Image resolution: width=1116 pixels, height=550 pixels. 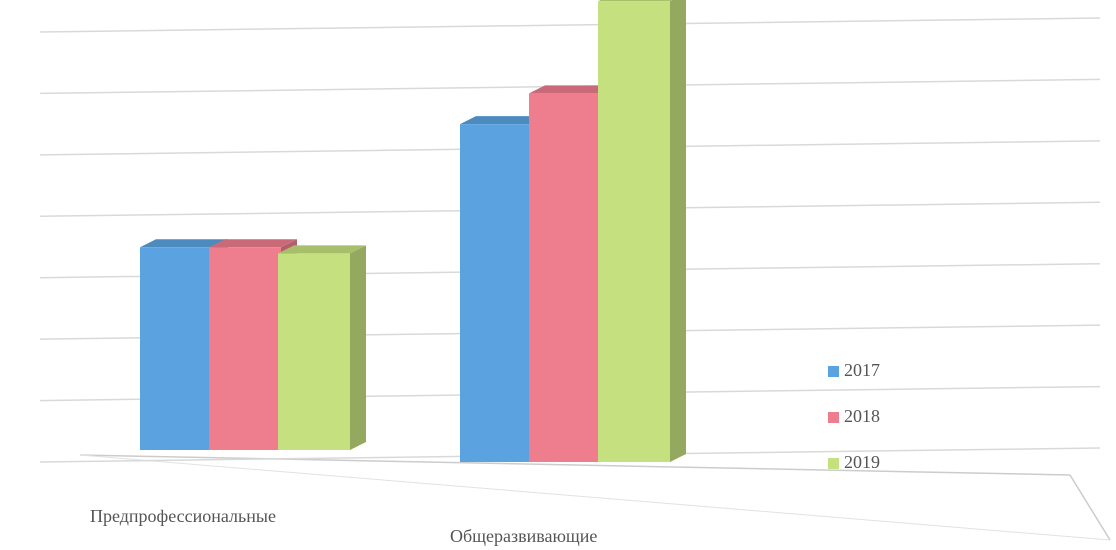 I want to click on legend-label: 2018, so click(x=862, y=416).